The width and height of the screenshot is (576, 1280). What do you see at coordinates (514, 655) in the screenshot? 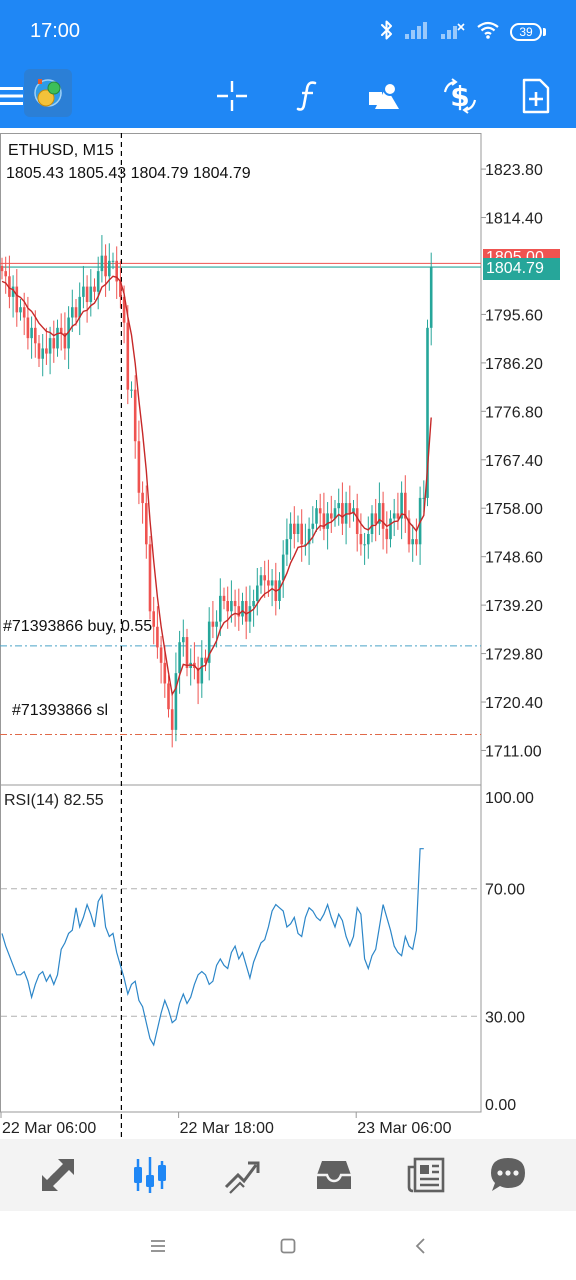
I see `price-tick-label: 1729.80` at bounding box center [514, 655].